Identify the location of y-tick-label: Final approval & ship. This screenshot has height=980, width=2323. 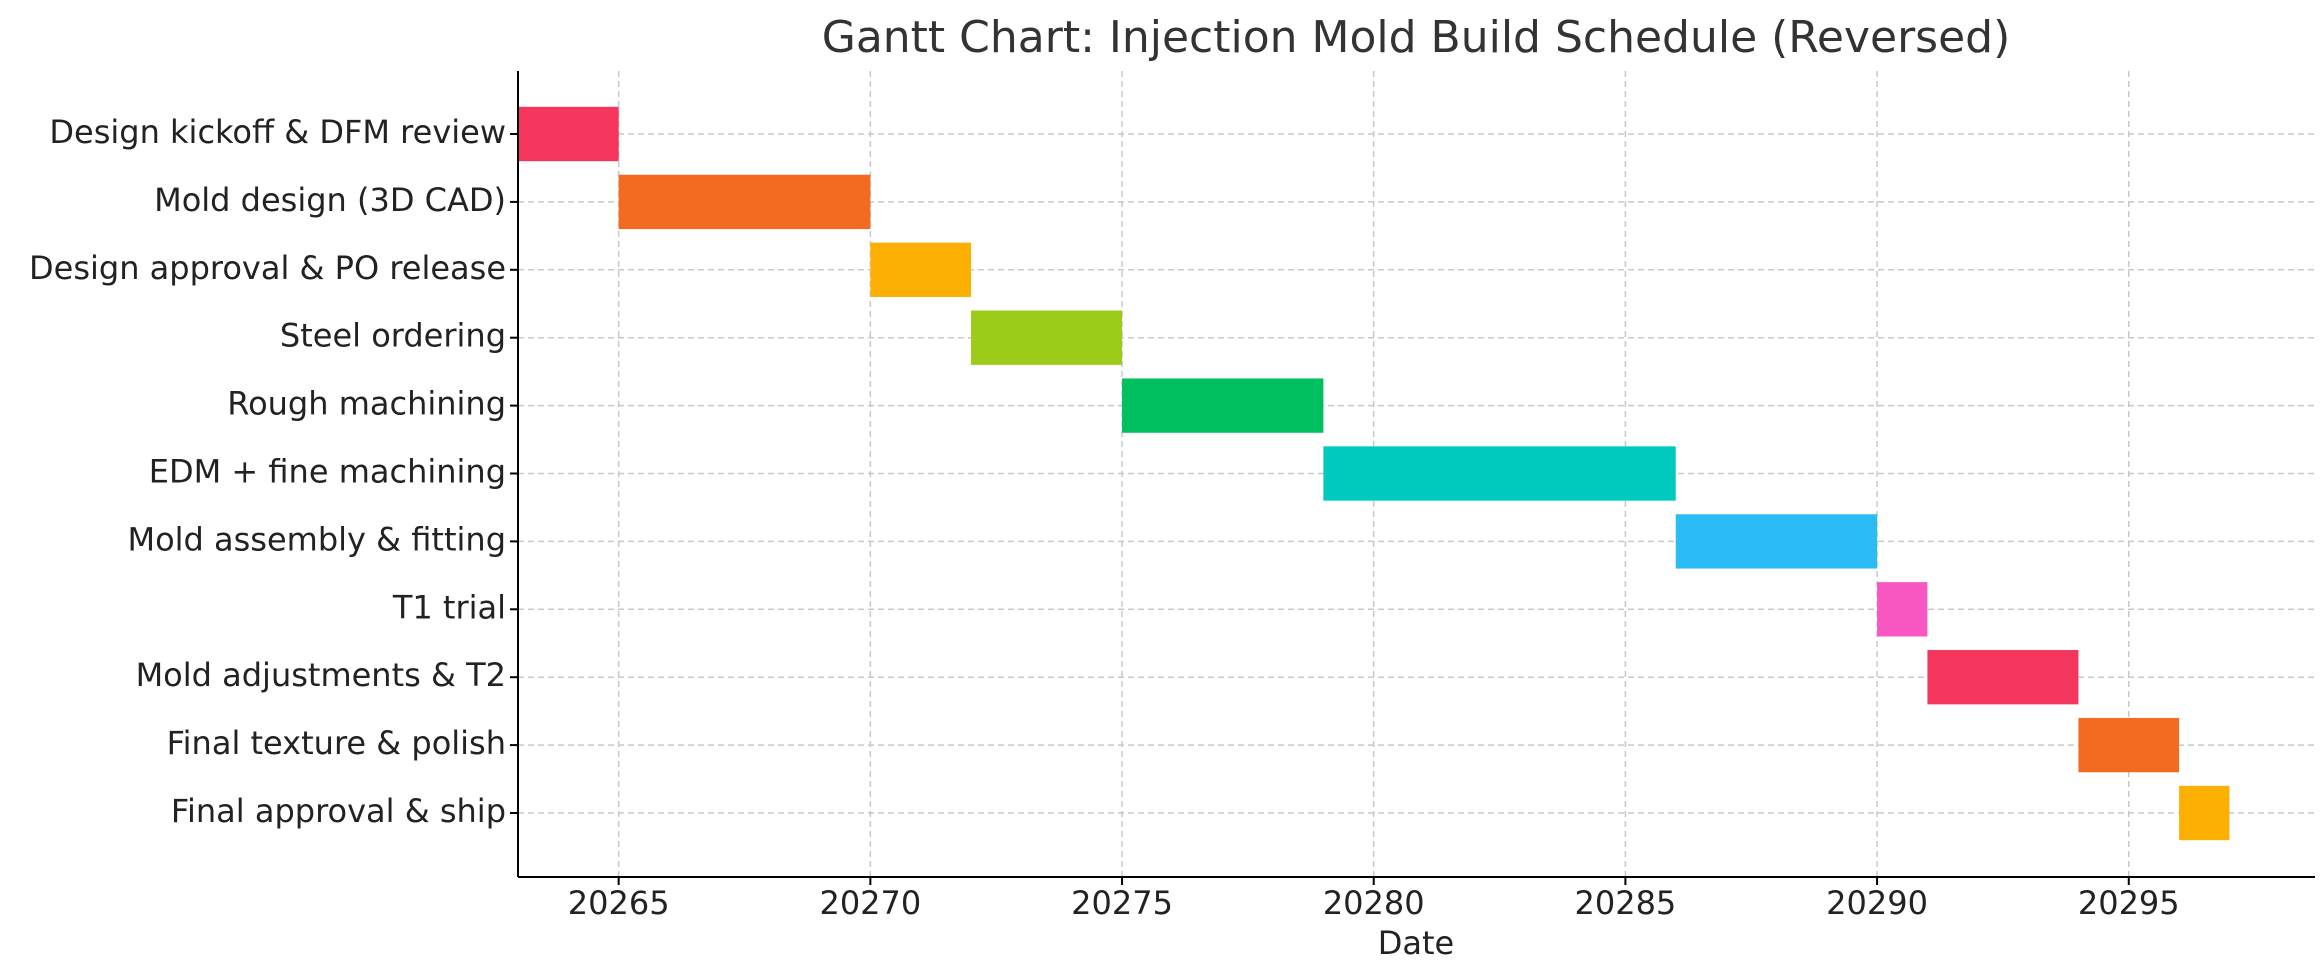
(338, 811).